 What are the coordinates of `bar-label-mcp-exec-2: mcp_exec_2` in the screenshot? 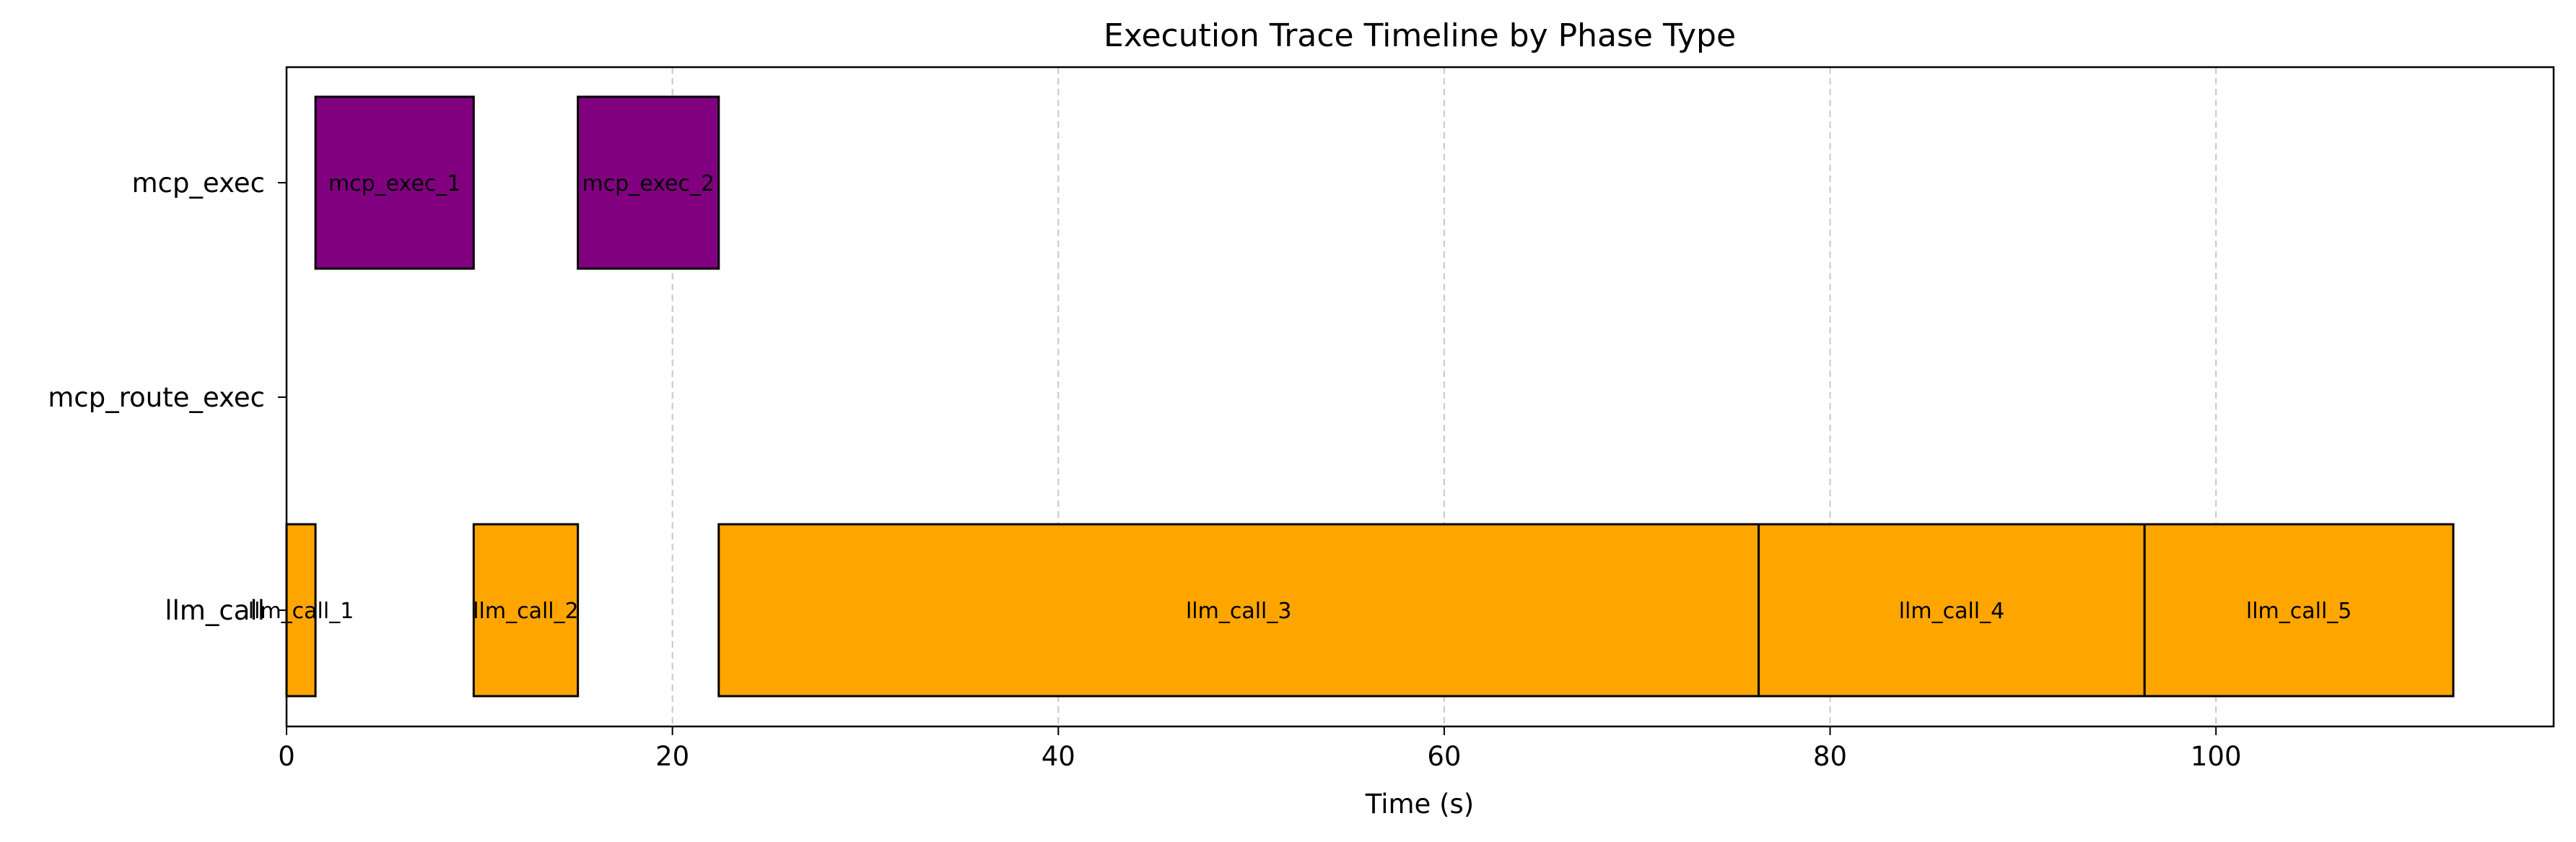 It's located at (648, 183).